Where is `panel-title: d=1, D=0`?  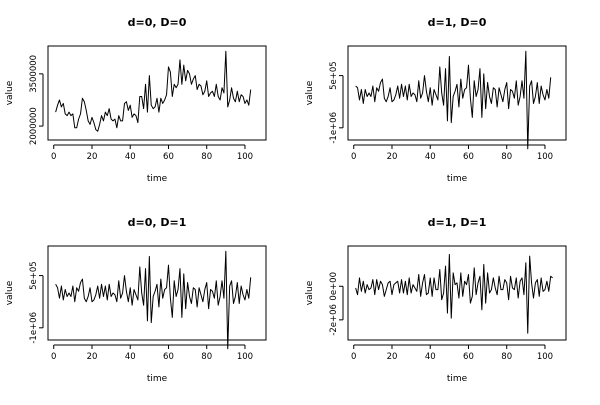 panel-title: d=1, D=0 is located at coordinates (457, 22).